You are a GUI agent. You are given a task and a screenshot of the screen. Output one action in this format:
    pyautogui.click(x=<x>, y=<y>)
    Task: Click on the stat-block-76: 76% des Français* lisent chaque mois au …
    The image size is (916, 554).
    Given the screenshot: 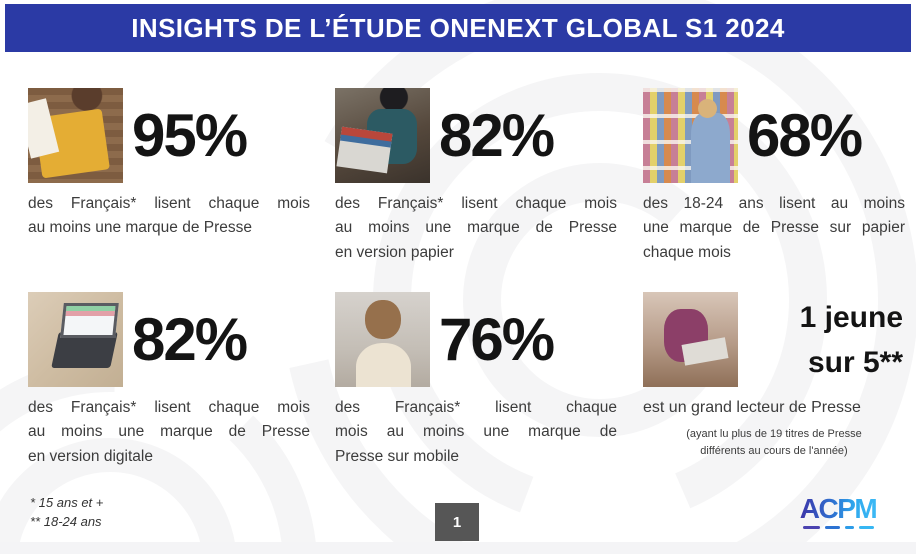 What is the action you would take?
    pyautogui.click(x=476, y=380)
    